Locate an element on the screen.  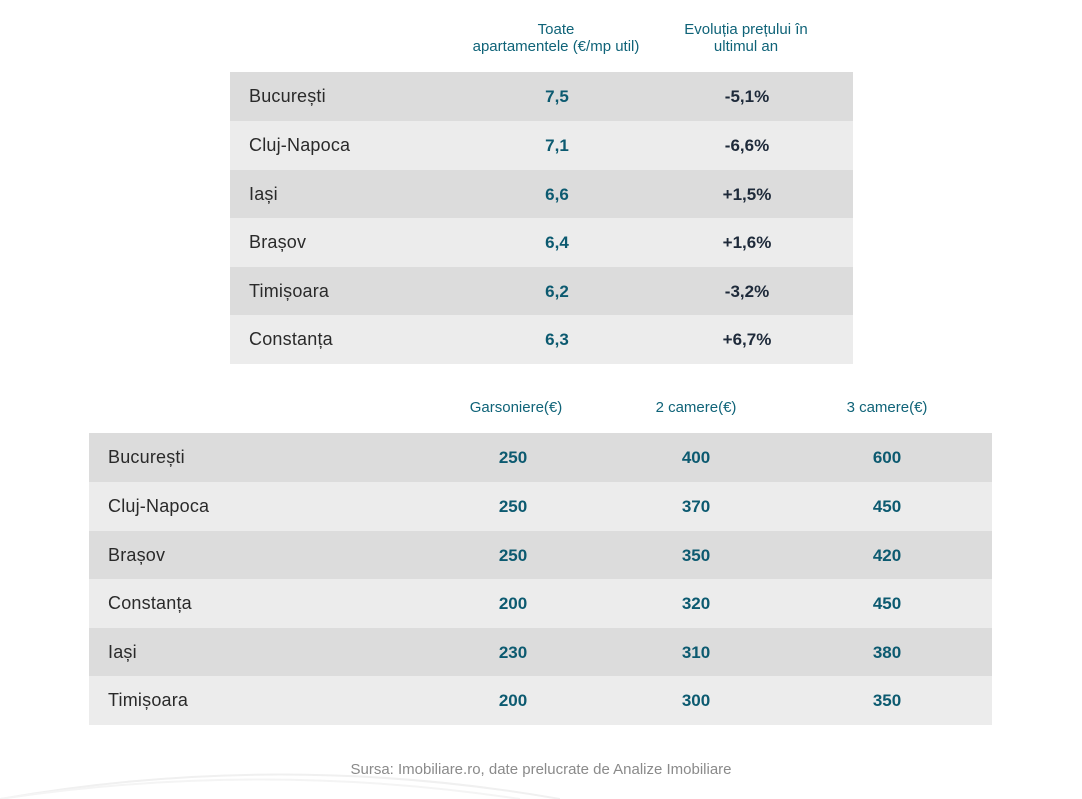
table-row: Constanța 200 320 450 is located at coordinates (540, 603).